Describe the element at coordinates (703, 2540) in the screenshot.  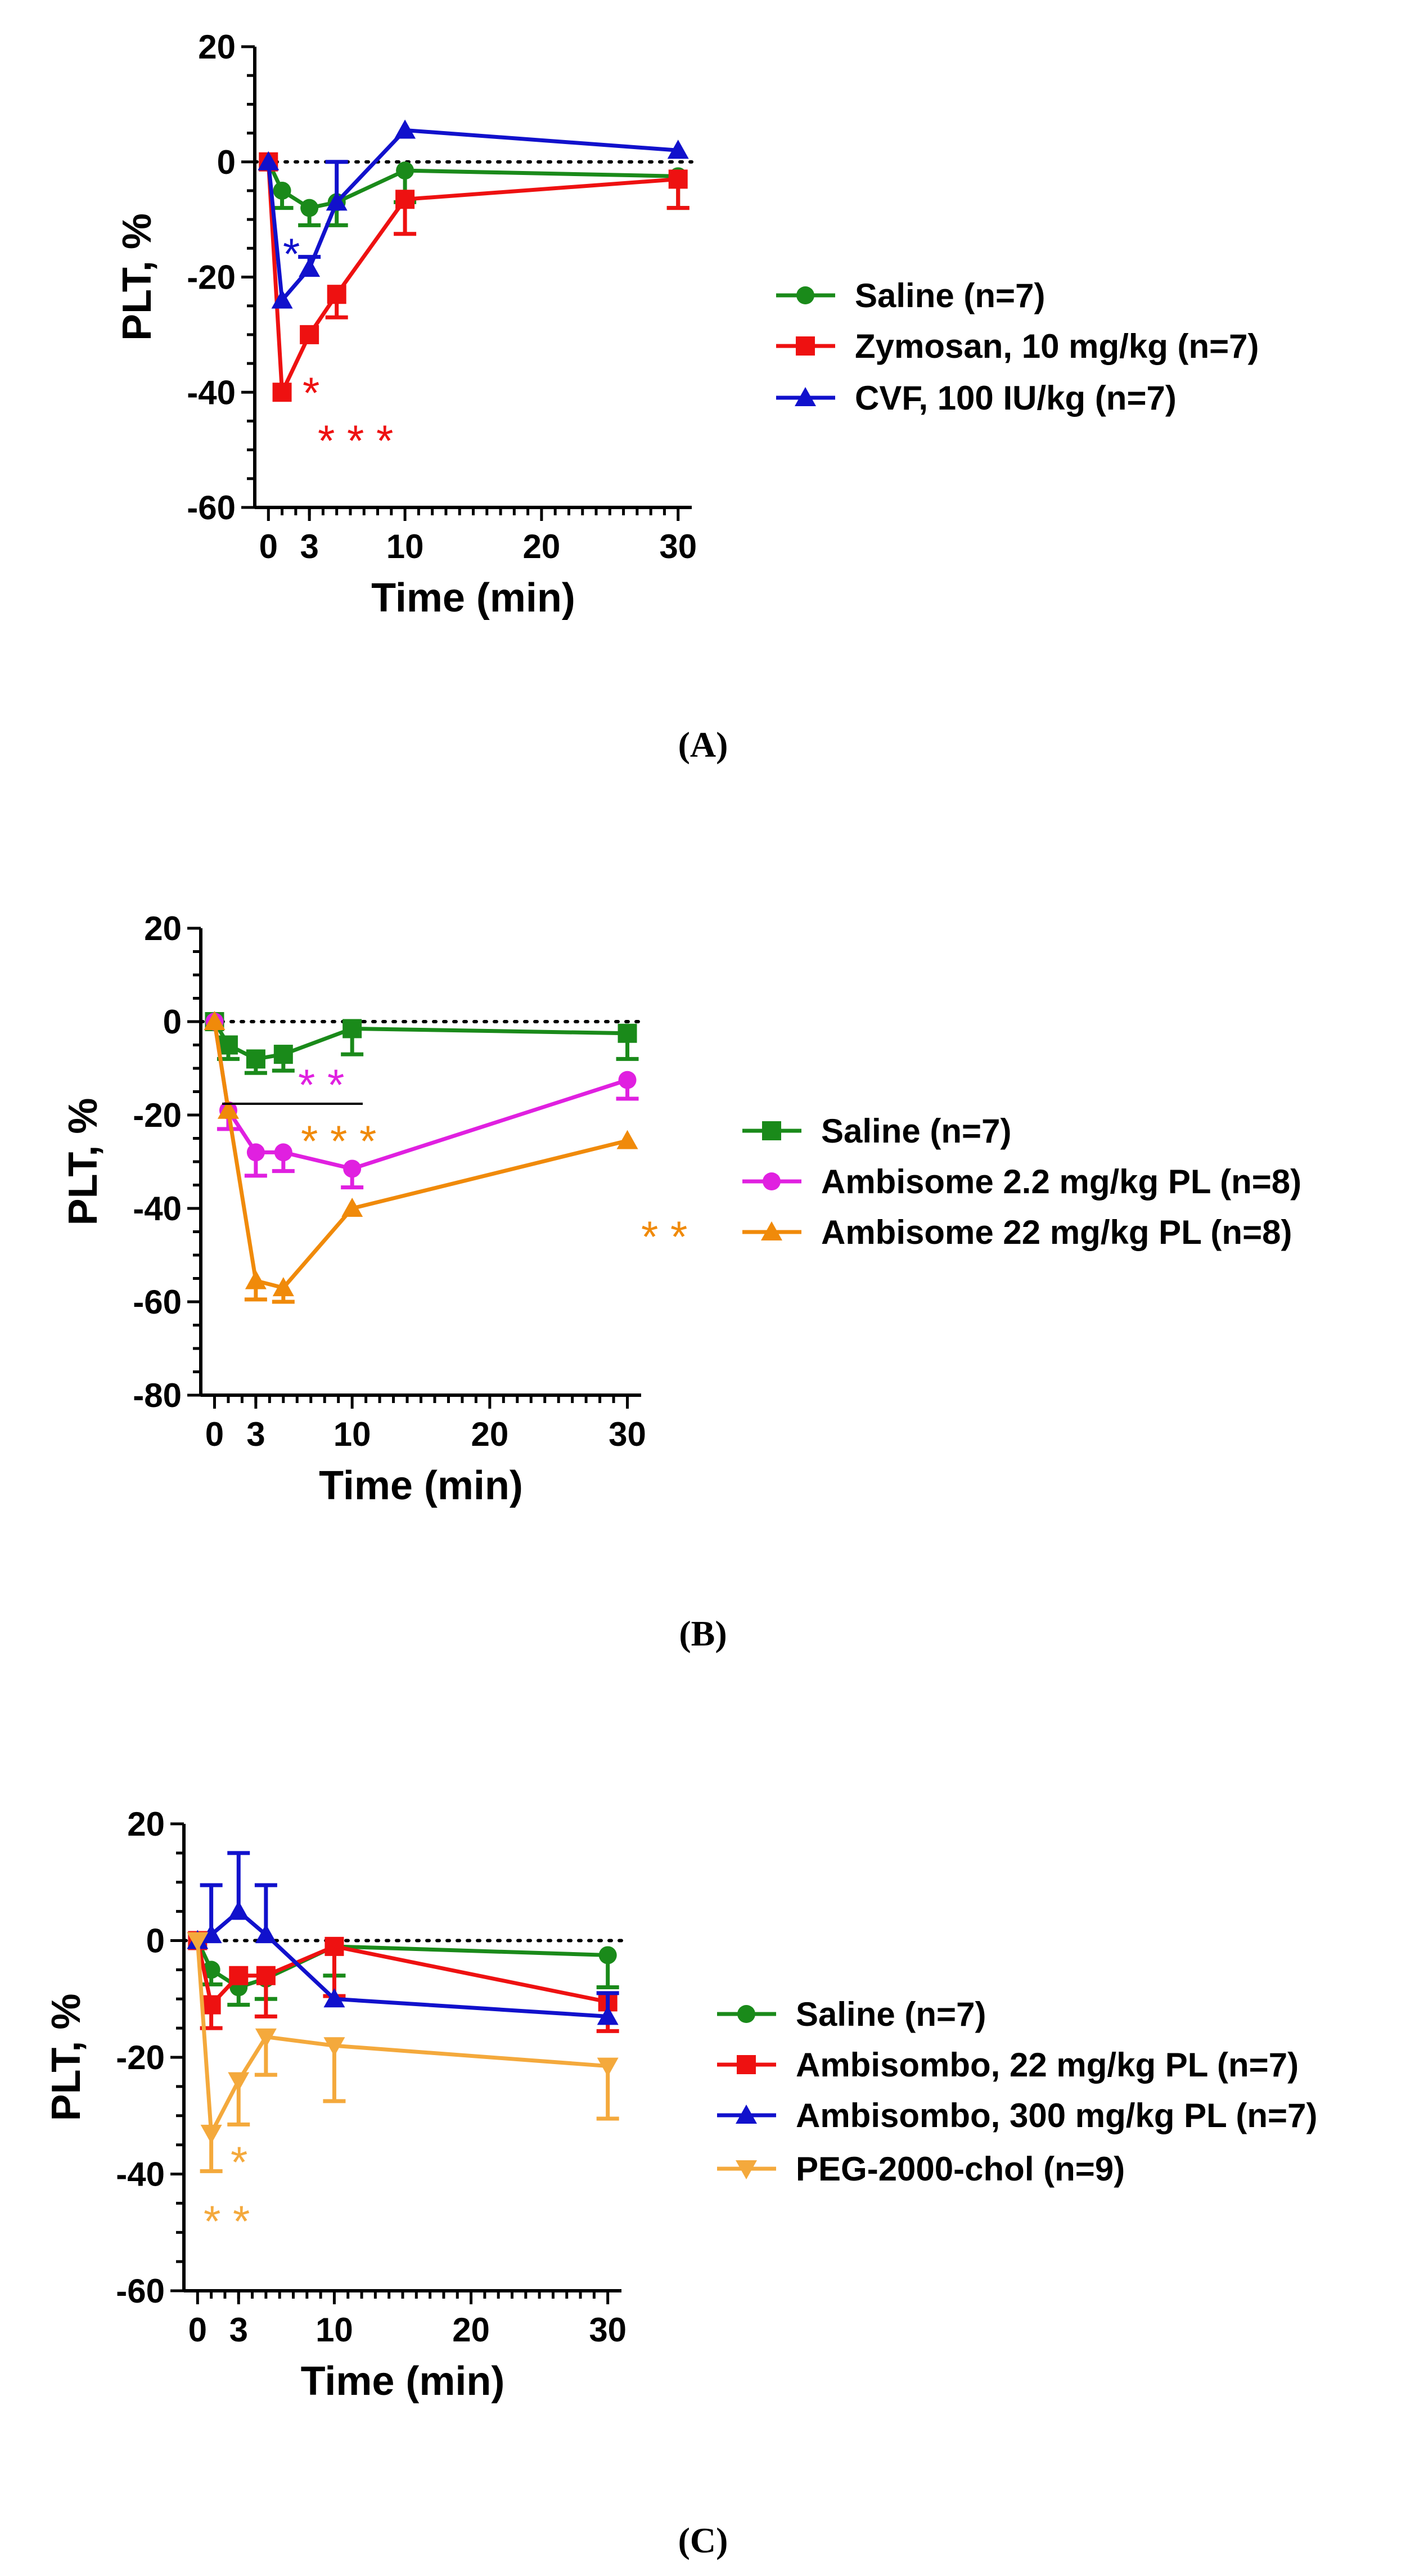
I see `panel-caption: (C)` at that location.